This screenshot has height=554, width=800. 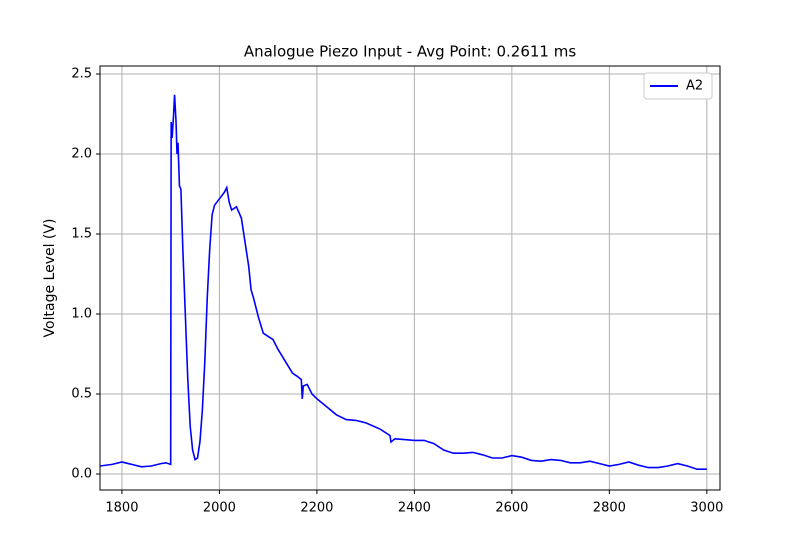 I want to click on y-tick-label: 0.5, so click(x=81, y=394).